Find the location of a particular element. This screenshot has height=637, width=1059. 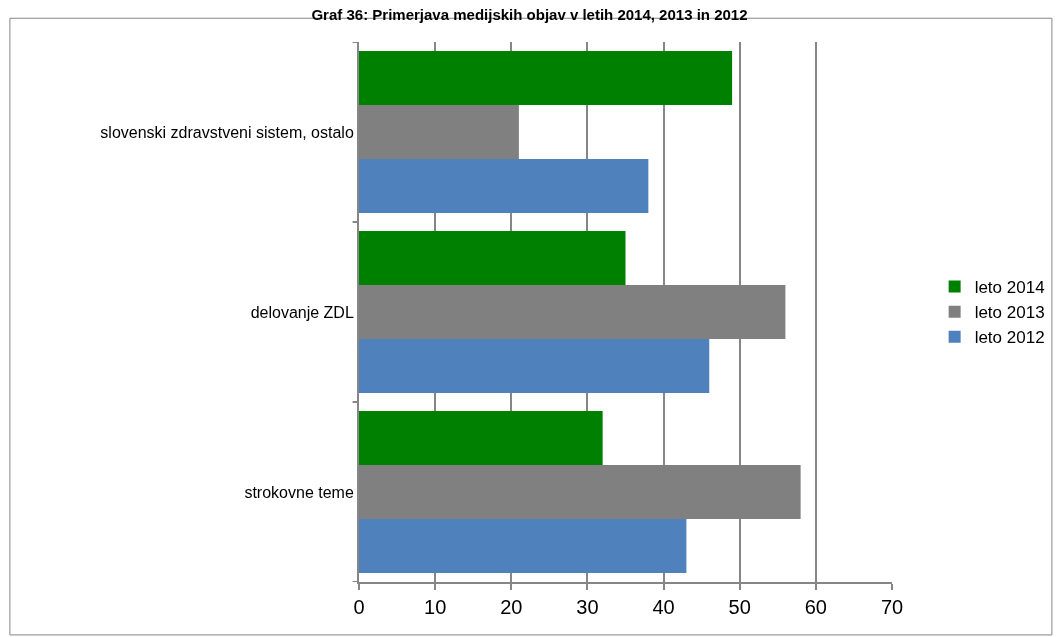

chart-title: Graf 36: Primerjava medijskih objav v letih 2014, 2013 in 2012 is located at coordinates (529, 15).